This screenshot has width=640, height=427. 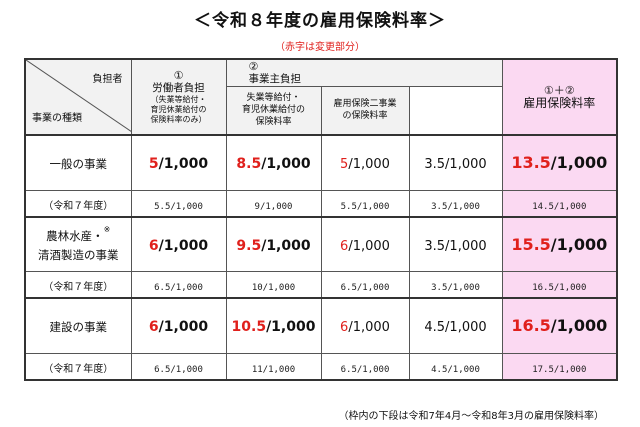 I want to click on corner-header: 負担者 事業の種類, so click(x=78, y=96).